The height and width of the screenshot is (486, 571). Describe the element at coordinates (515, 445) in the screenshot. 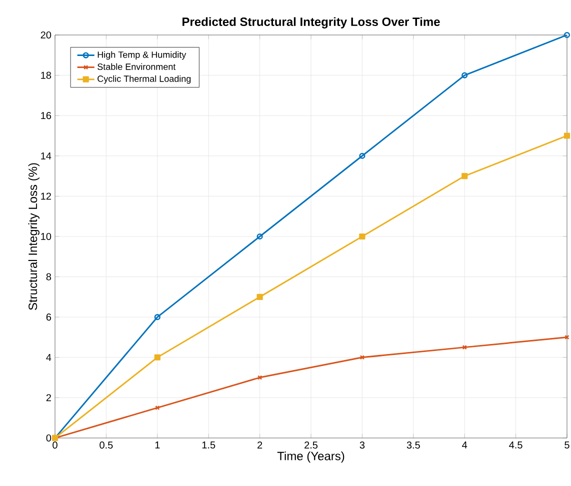

I see `x-tick-label: 4.5` at that location.